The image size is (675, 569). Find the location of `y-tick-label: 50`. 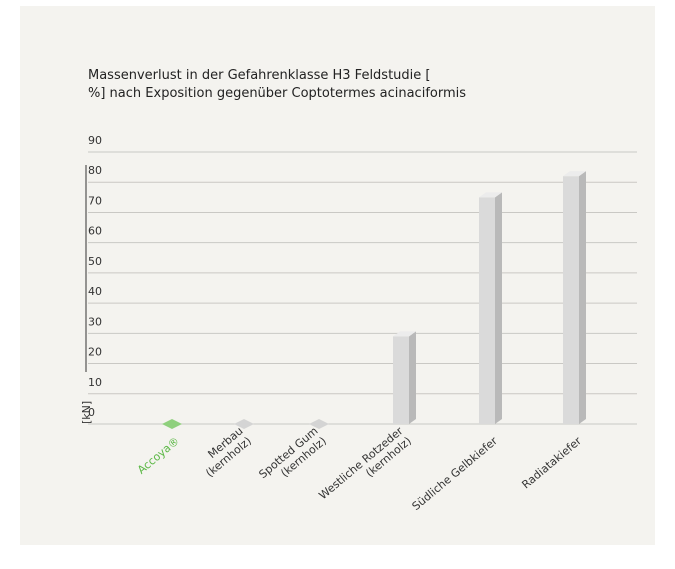

y-tick-label: 50 is located at coordinates (95, 261).